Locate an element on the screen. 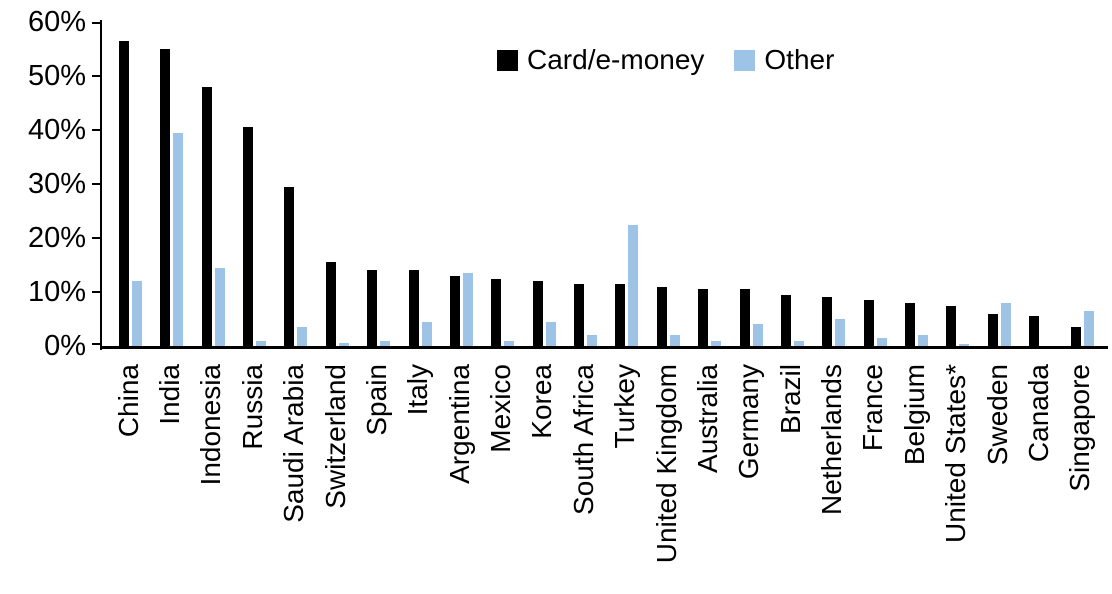 This screenshot has width=1112, height=594. x-axis-label-brazil: Brazil is located at coordinates (790, 399).